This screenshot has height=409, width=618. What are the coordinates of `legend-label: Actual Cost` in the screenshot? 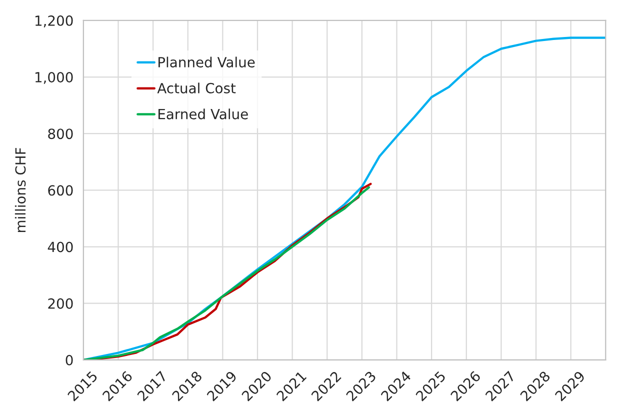 It's located at (196, 88).